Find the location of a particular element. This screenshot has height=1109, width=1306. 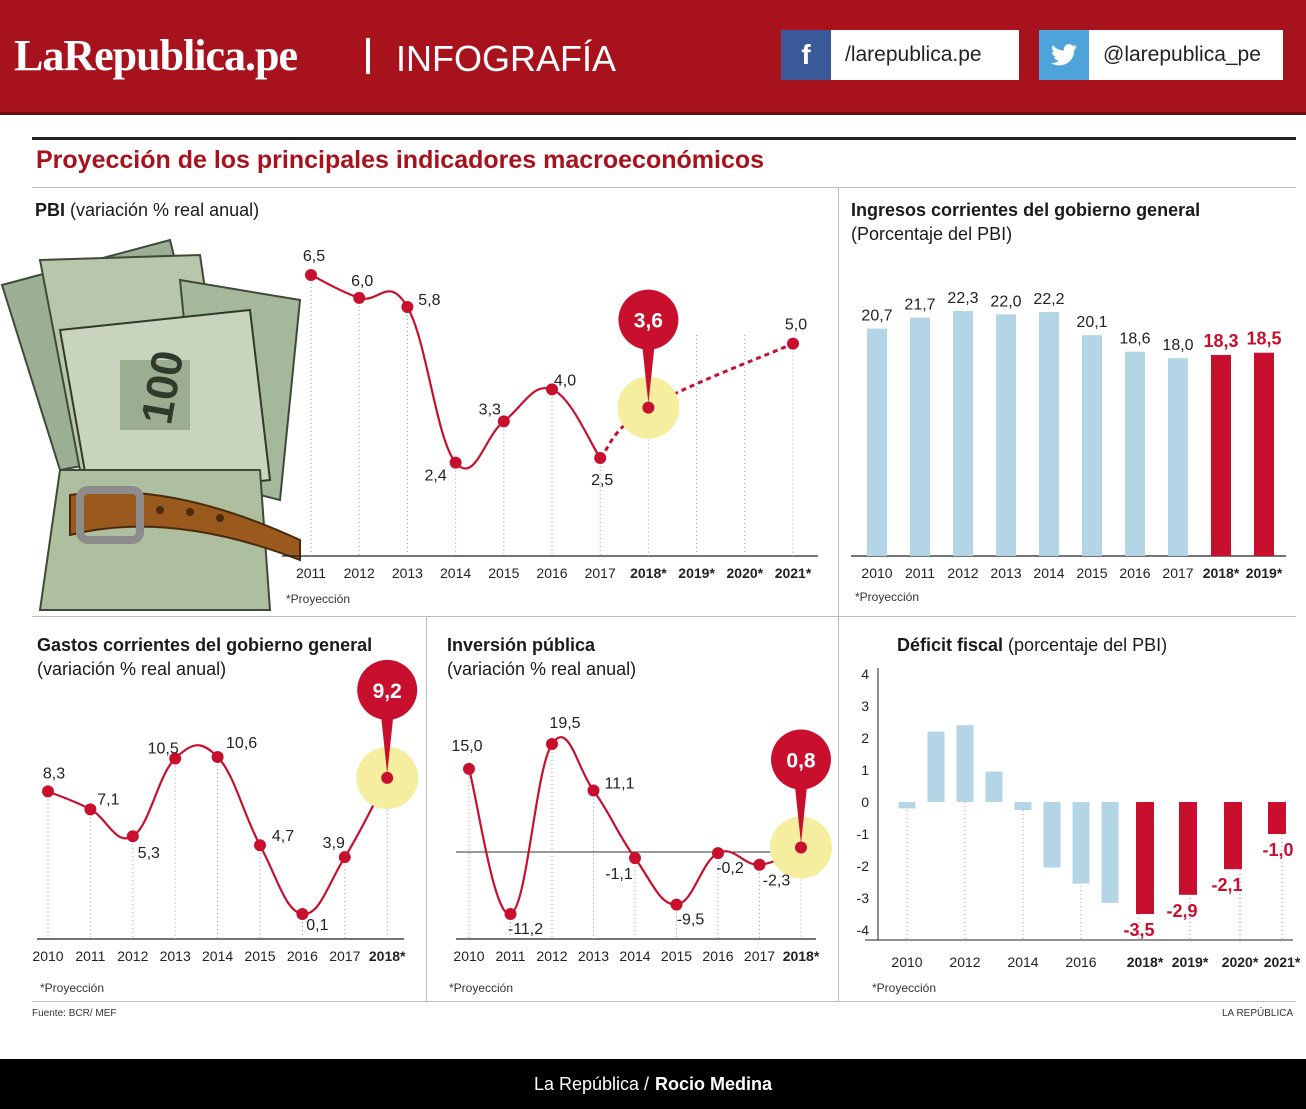

inversion-data-label: 11,1 is located at coordinates (620, 784).